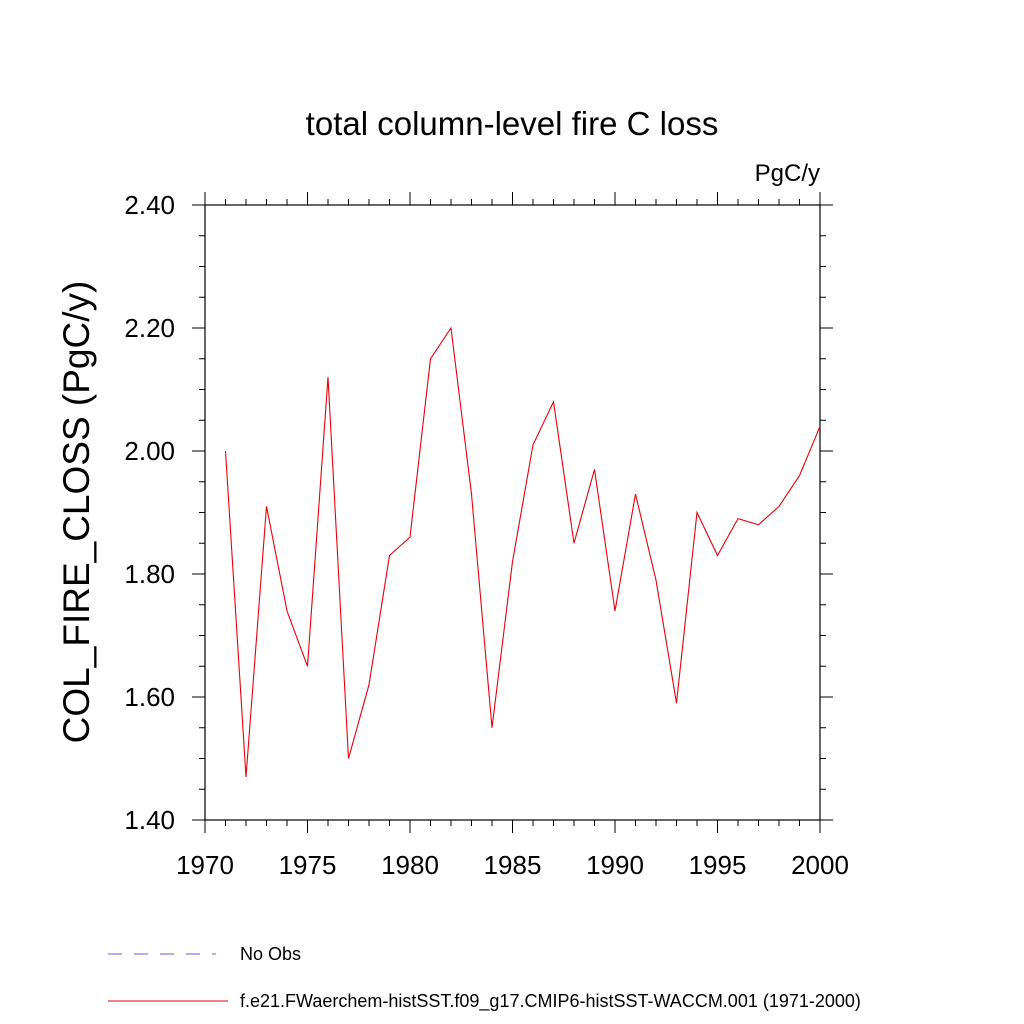  I want to click on chart-title: total column-level fire C loss, so click(512, 123).